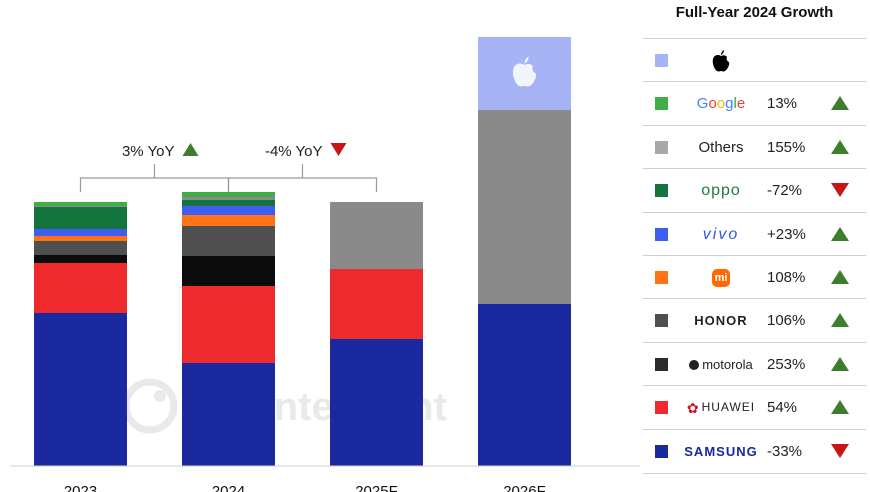 Image resolution: width=870 pixels, height=492 pixels. I want to click on brand-label: Others, so click(721, 147).